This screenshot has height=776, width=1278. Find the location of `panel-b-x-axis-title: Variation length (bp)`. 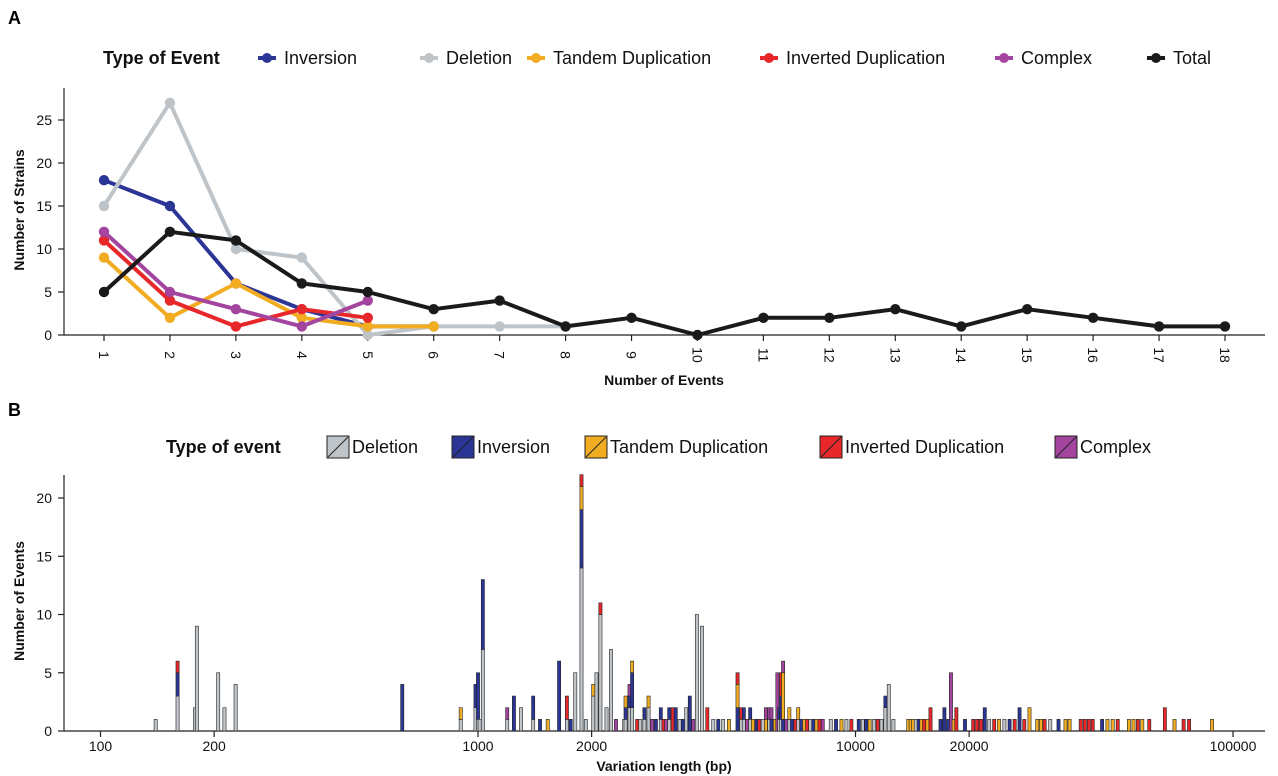

panel-b-x-axis-title: Variation length (bp) is located at coordinates (663, 766).